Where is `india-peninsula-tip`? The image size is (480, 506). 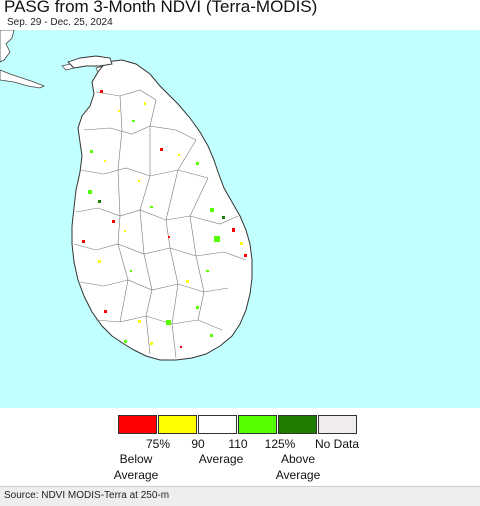
india-peninsula-tip is located at coordinates (22, 79).